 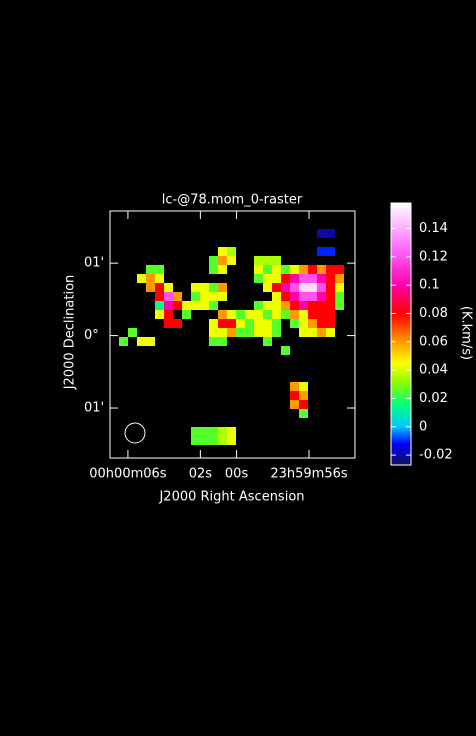 I want to click on colorbar-tick-label: 0.06, so click(x=433, y=341).